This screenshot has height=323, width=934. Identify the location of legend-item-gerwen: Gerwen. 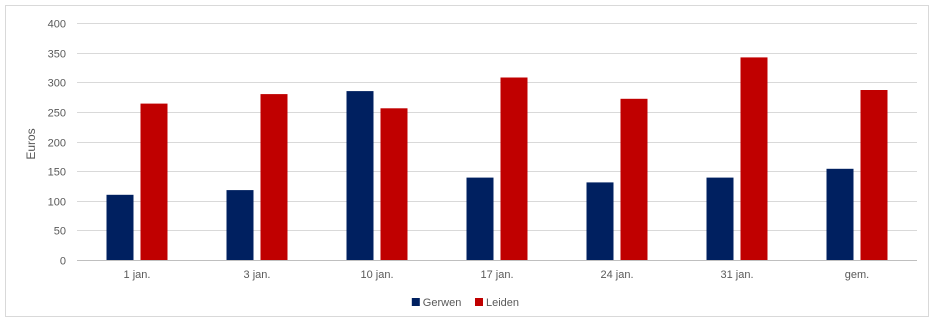
(436, 303).